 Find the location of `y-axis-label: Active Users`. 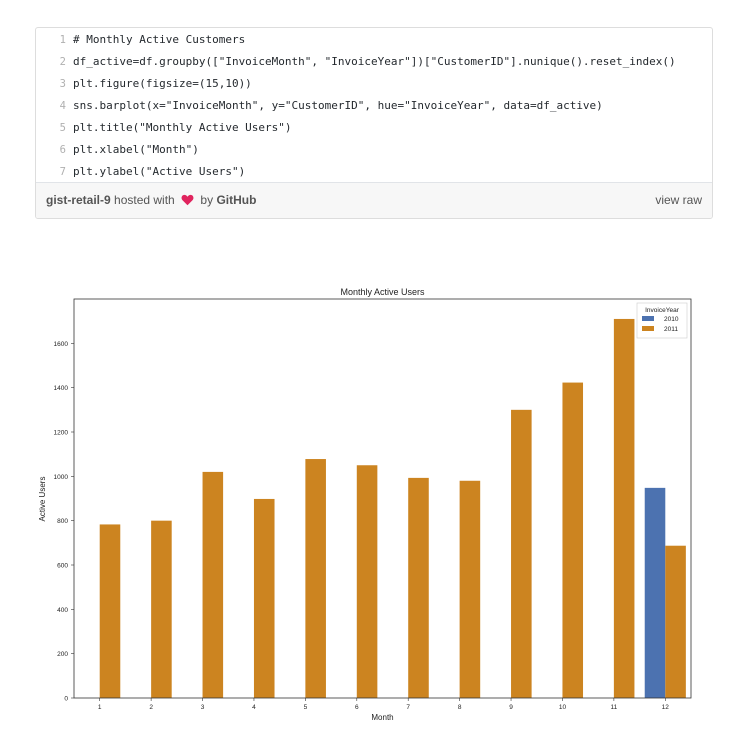

y-axis-label: Active Users is located at coordinates (42, 499).